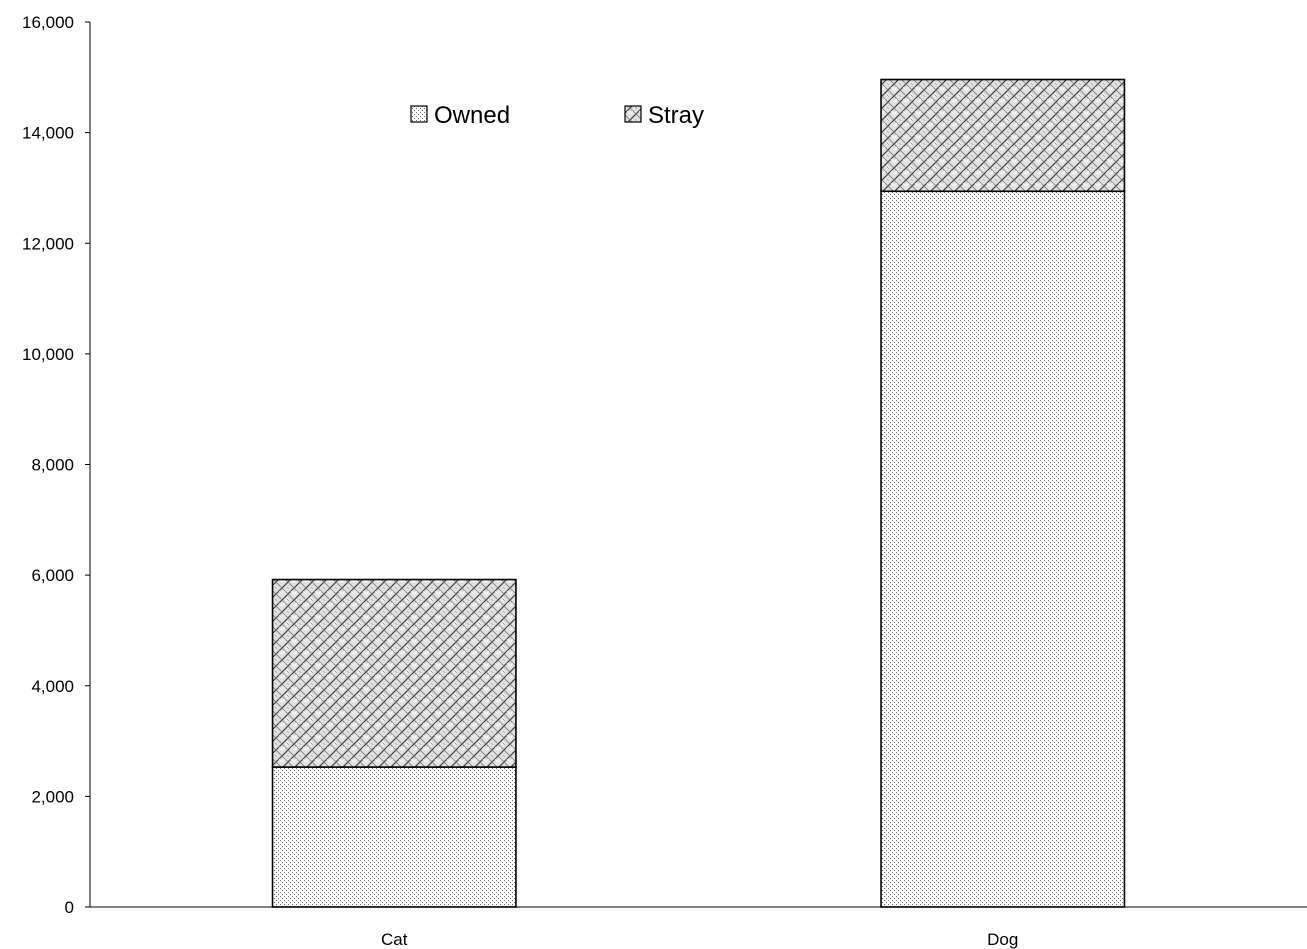 The image size is (1307, 949). What do you see at coordinates (48, 243) in the screenshot?
I see `y-tick-label: 12,000` at bounding box center [48, 243].